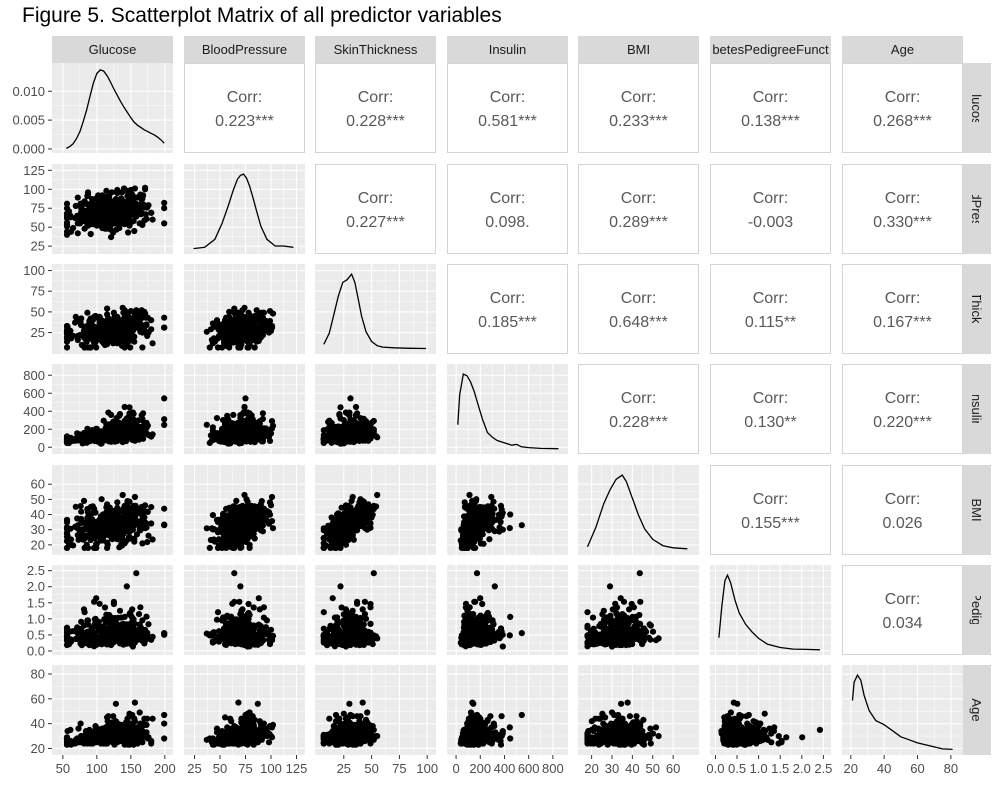 This screenshot has width=1000, height=787. What do you see at coordinates (977, 710) in the screenshot?
I see `row-strip-bg` at bounding box center [977, 710].